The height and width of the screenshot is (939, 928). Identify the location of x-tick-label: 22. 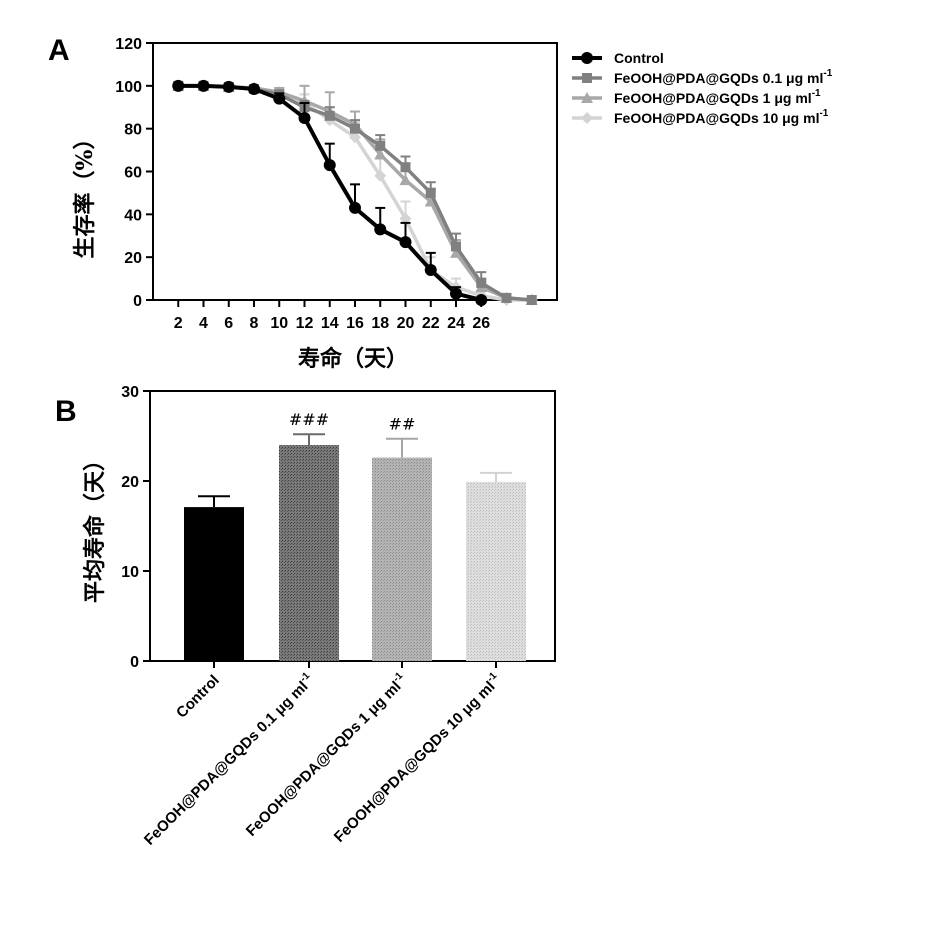
(431, 323).